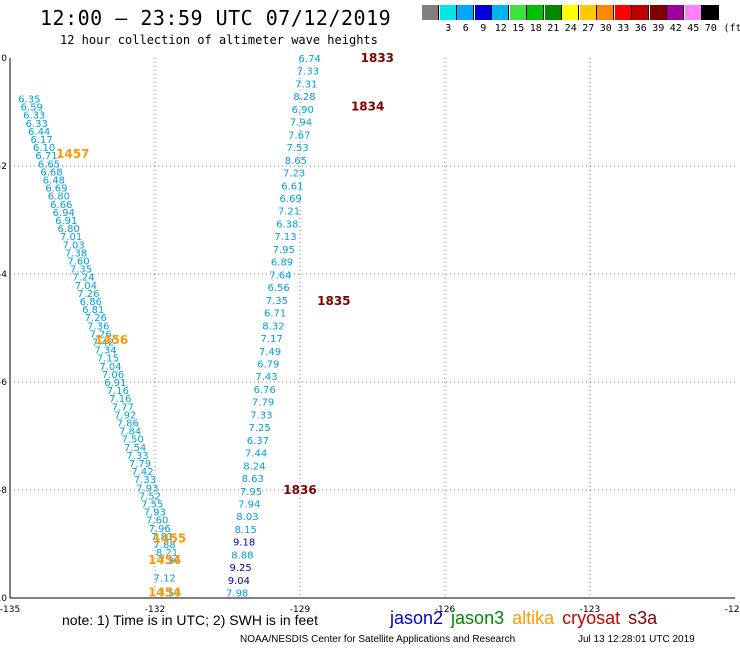  Describe the element at coordinates (169, 594) in the screenshot. I see `swh-value-label: 7.51` at that location.